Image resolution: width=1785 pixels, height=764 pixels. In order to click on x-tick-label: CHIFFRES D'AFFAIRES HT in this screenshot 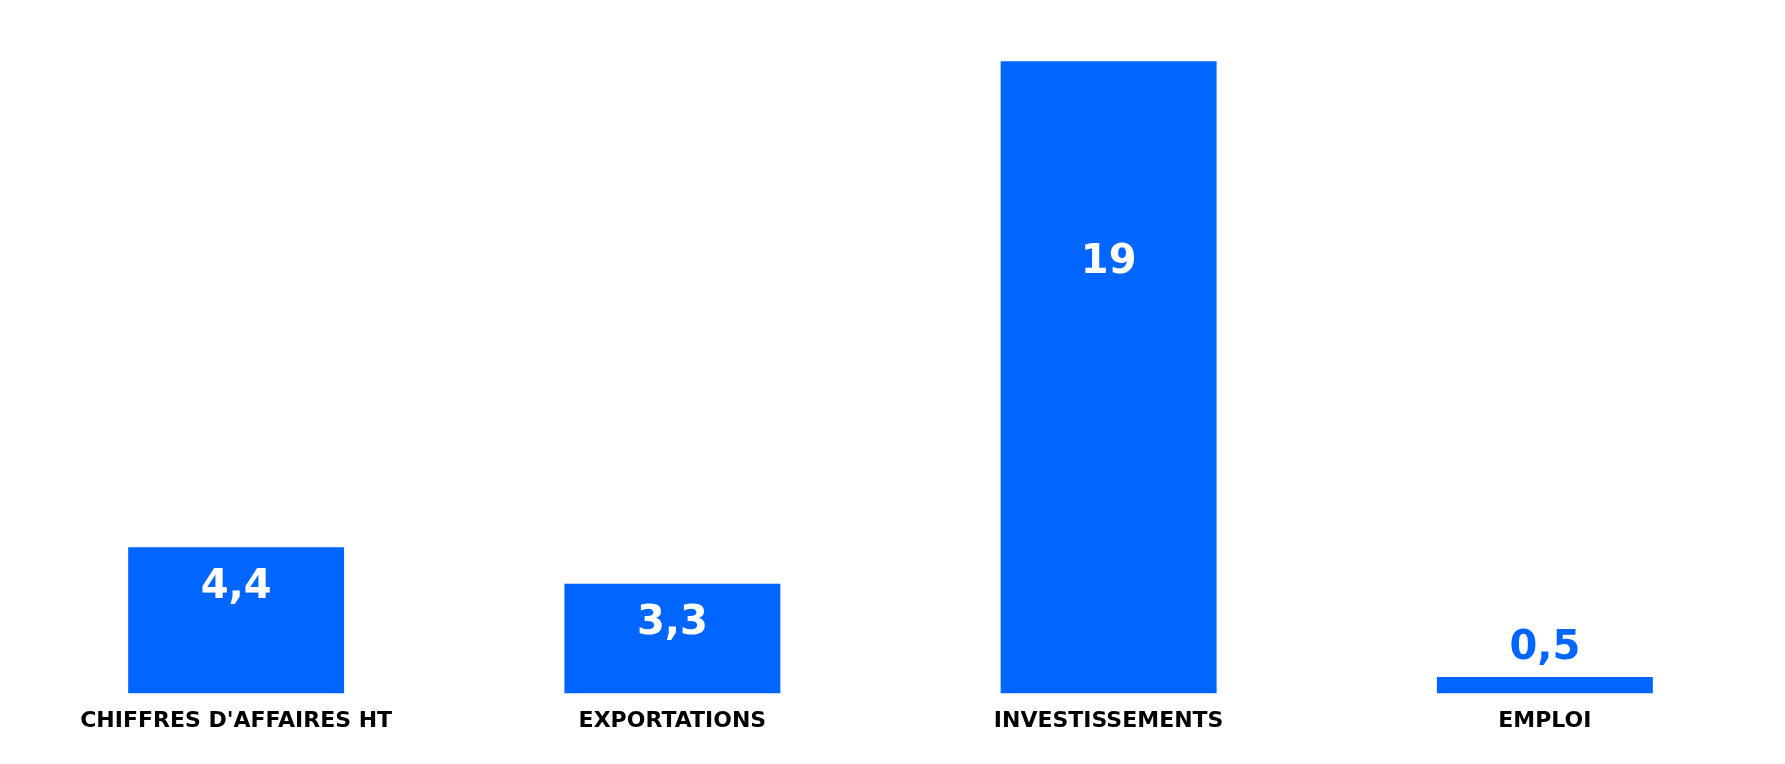, I will do `click(236, 719)`.